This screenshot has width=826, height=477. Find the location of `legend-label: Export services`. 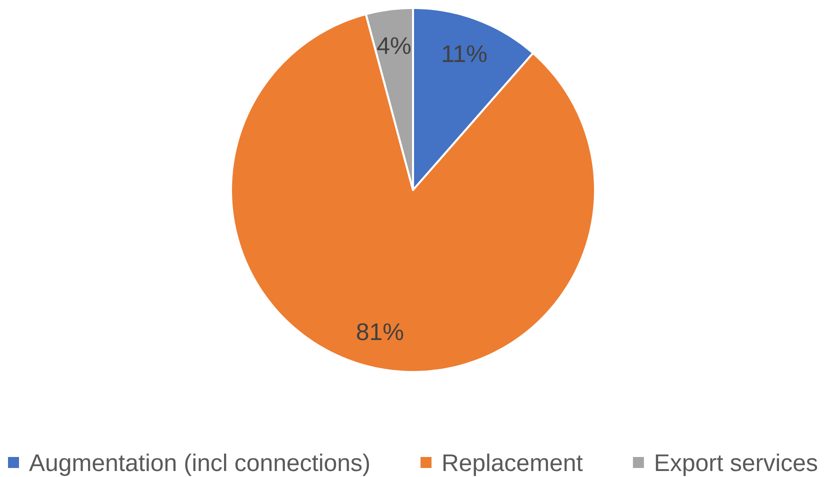

legend-label: Export services is located at coordinates (737, 465).